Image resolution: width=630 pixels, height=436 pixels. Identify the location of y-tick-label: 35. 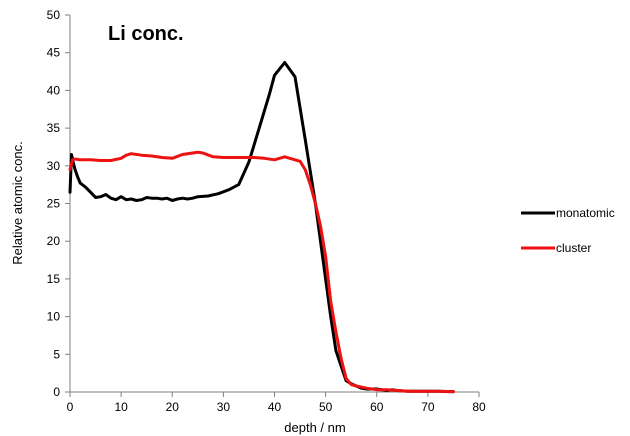
(54, 128).